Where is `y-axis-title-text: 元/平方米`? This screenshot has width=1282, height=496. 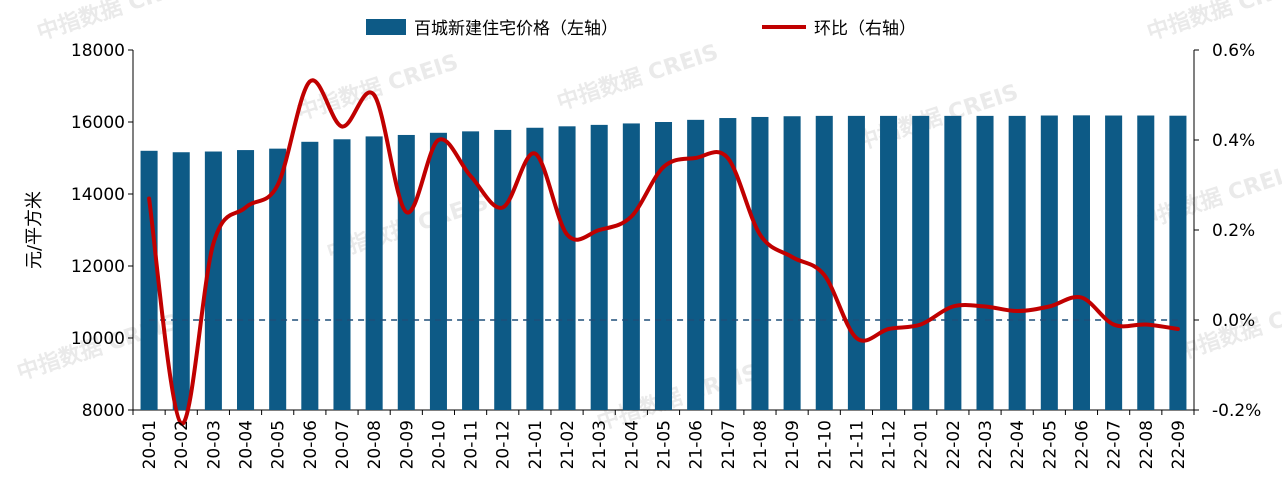
y-axis-title-text: 元/平方米 is located at coordinates (34, 230).